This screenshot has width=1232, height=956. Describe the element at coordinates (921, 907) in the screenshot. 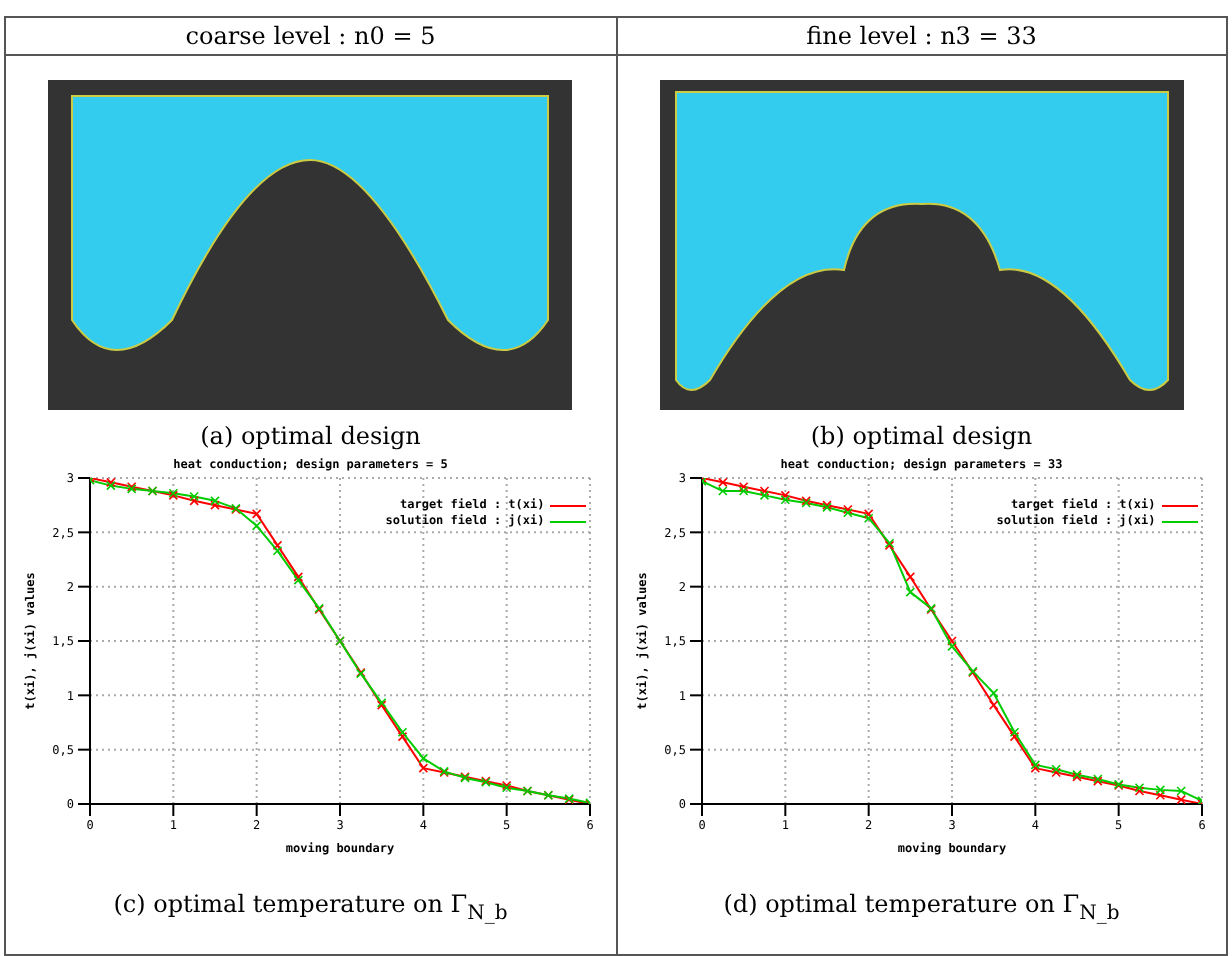

I see `text: (d) optimal temperature on Γ$_{N_b}$` at that location.